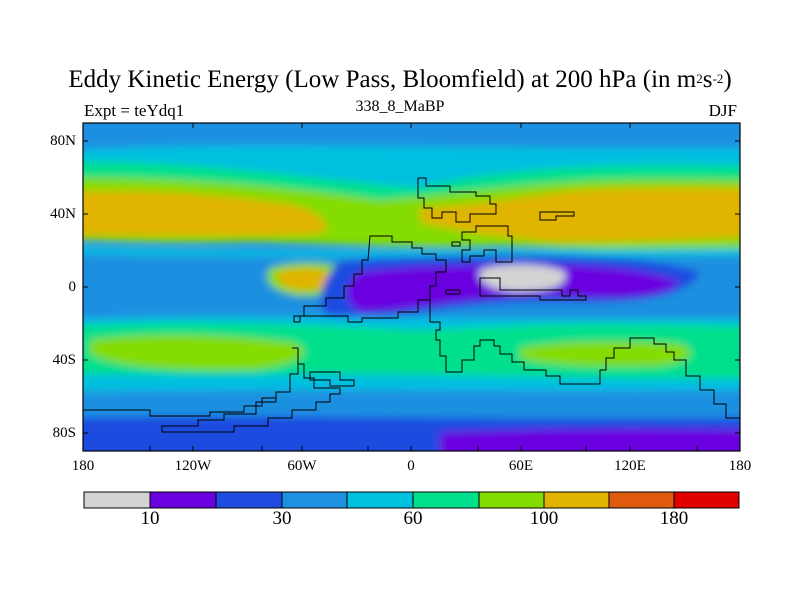 This screenshot has width=800, height=600. I want to click on lat-label-0: 0, so click(72, 287).